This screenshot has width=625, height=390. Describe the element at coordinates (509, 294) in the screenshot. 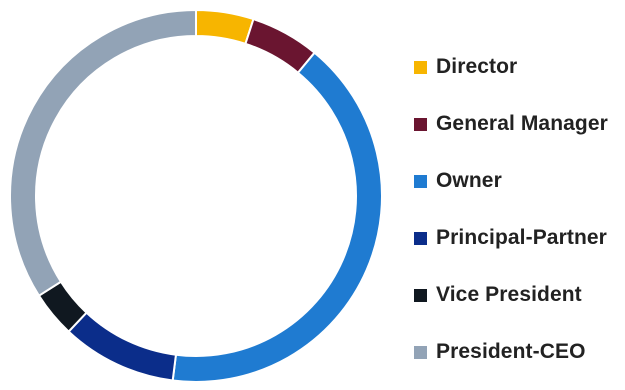

I see `legend-label: Vice President` at that location.